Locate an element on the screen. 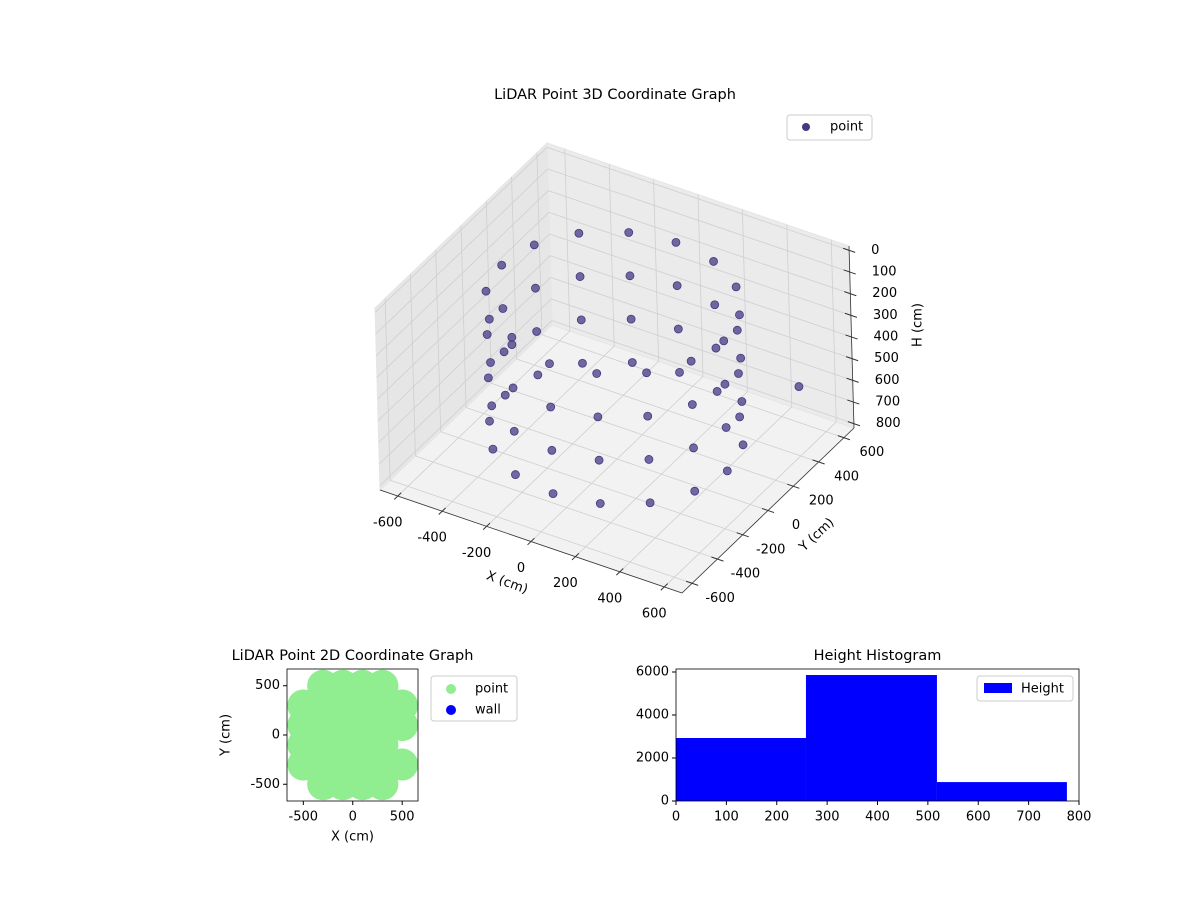 Image resolution: width=1200 pixels, height=900 pixels. x-tick-label: 200 is located at coordinates (565, 583).